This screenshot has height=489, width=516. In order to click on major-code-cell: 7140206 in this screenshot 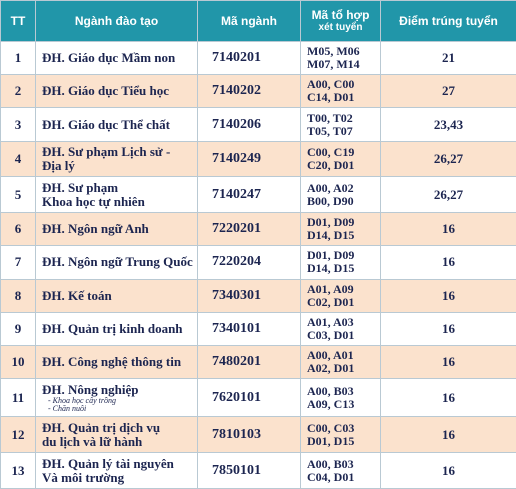, I will do `click(249, 124)`.